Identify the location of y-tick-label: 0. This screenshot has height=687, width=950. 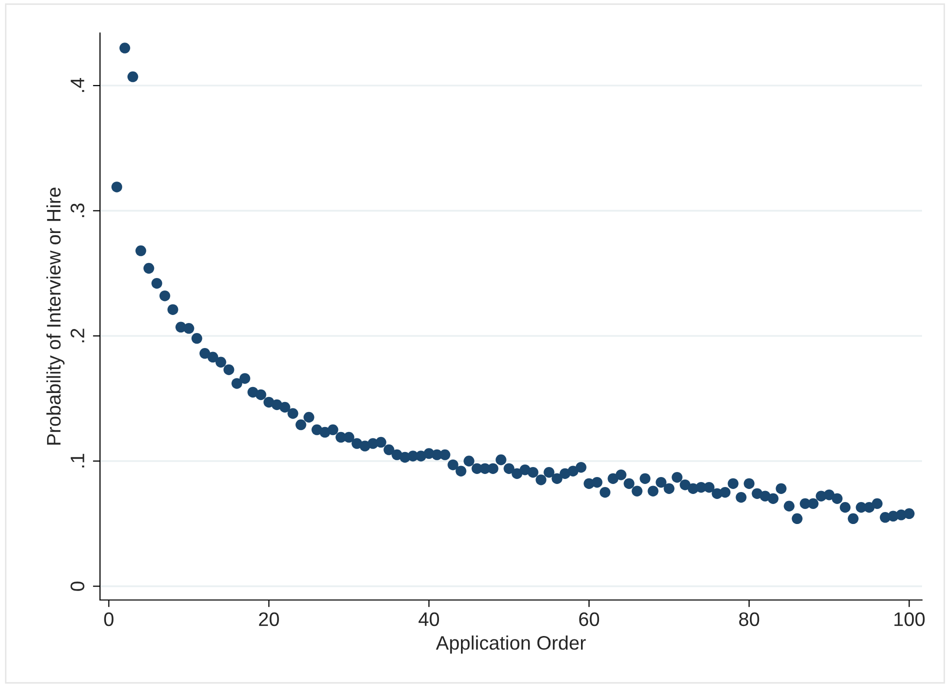
(77, 586).